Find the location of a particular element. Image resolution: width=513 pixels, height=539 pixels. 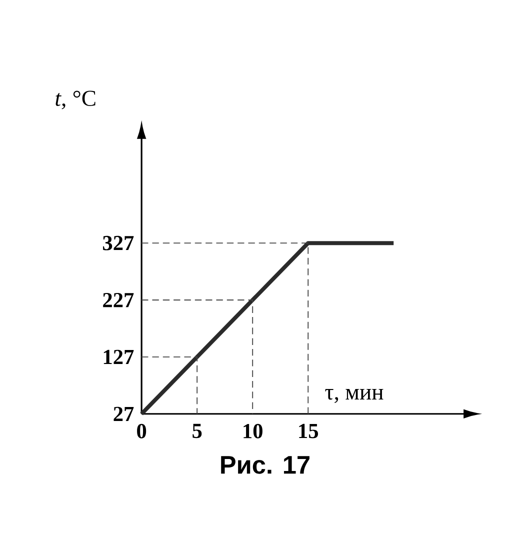

x-axis-title: τ, мин is located at coordinates (354, 396).